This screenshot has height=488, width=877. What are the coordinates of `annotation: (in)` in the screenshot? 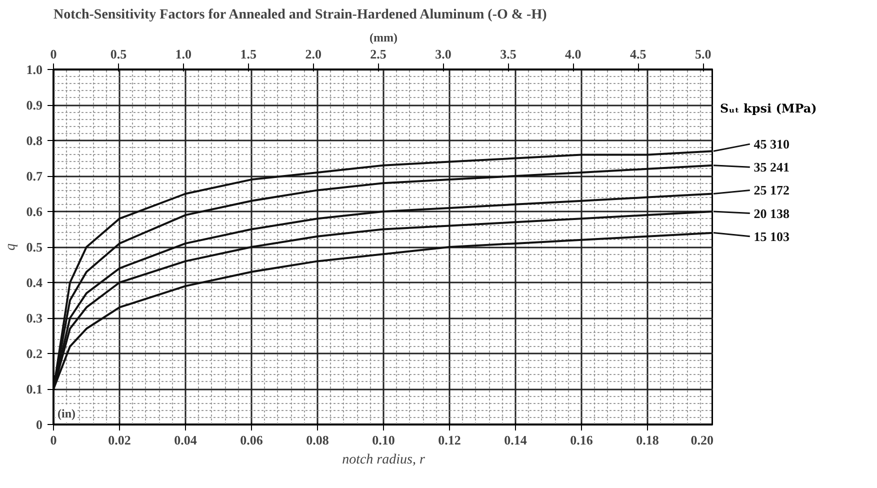 It's located at (67, 413).